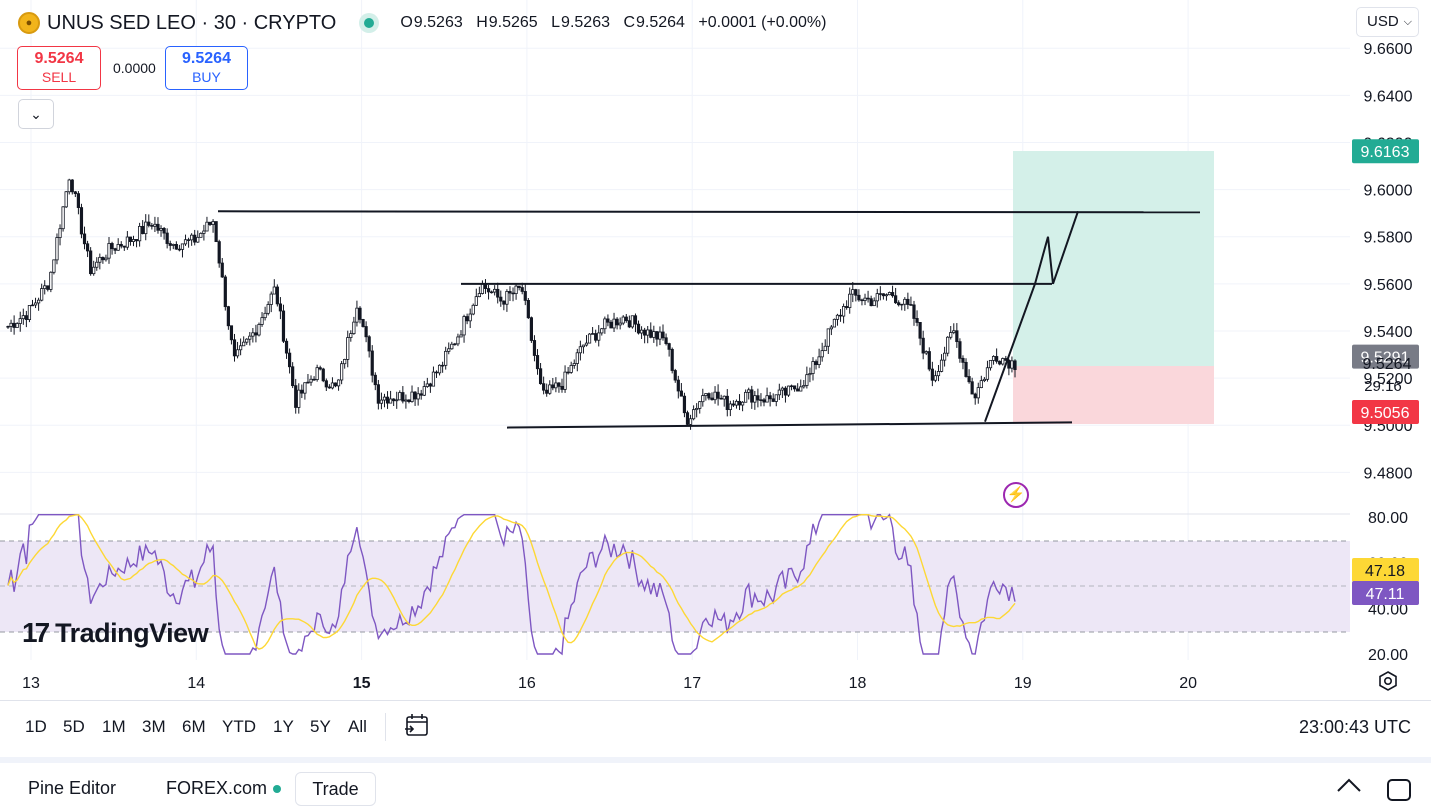  What do you see at coordinates (36, 114) in the screenshot?
I see `collapse-button: ⌄` at bounding box center [36, 114].